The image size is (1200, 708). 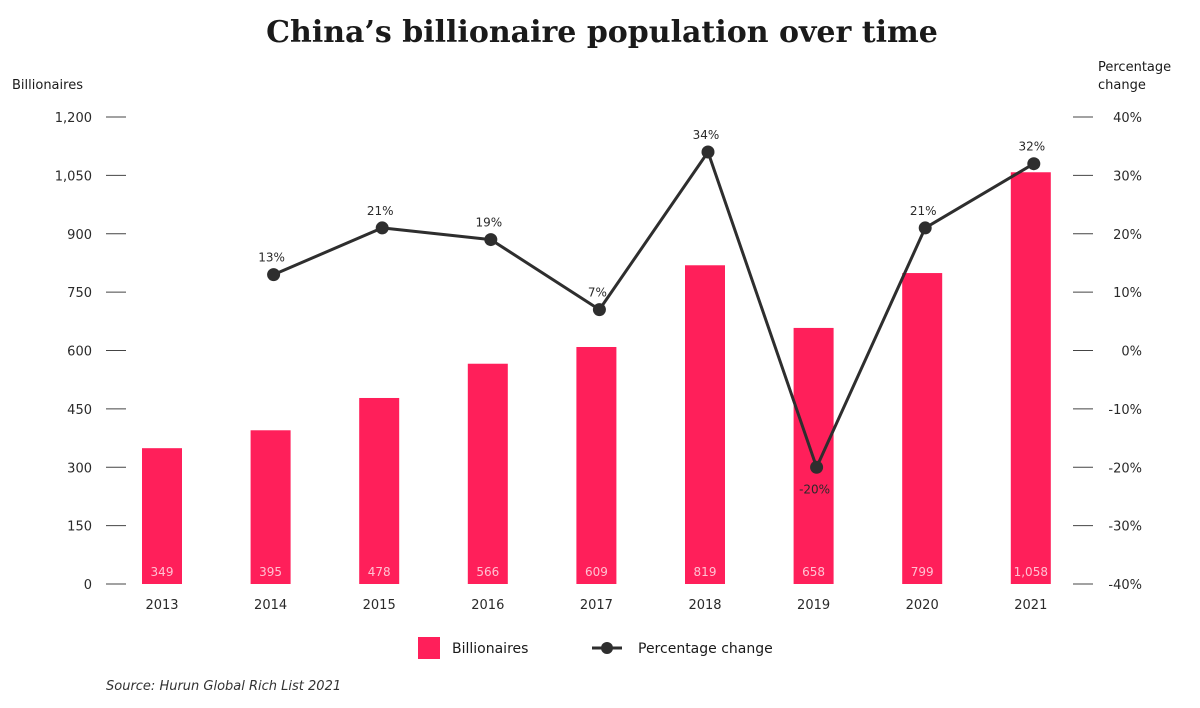 What do you see at coordinates (705, 649) in the screenshot?
I see `legend-percentage-label: Percentage change` at bounding box center [705, 649].